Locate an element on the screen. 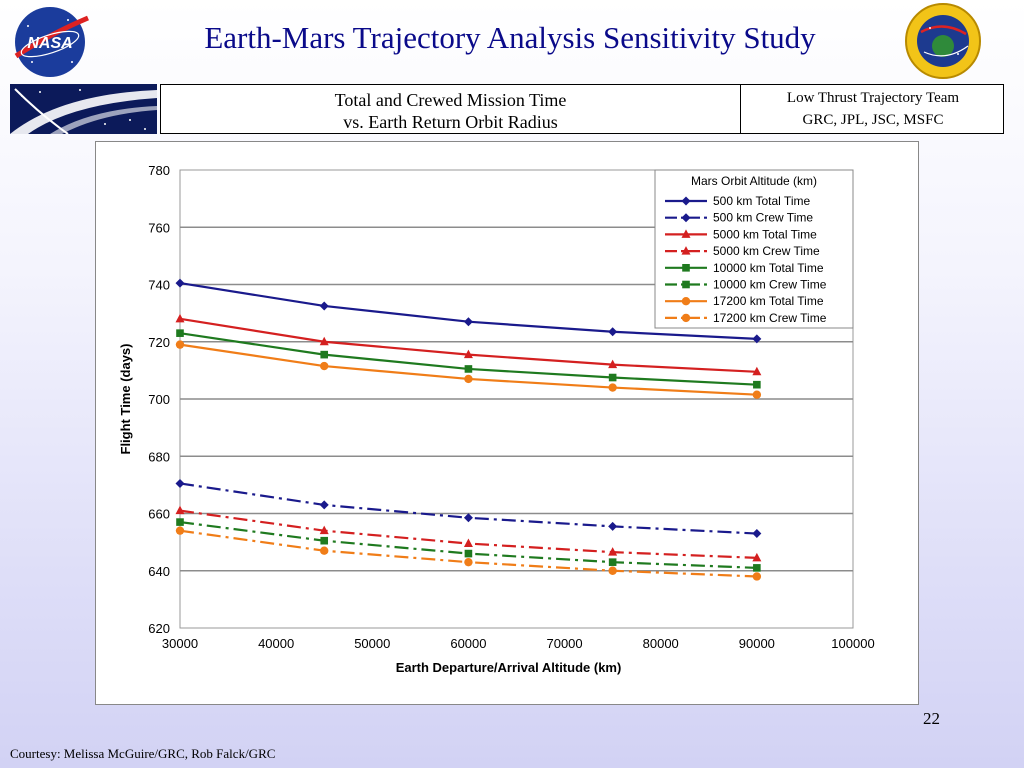 This screenshot has height=768, width=1024. banner-image is located at coordinates (83, 109).